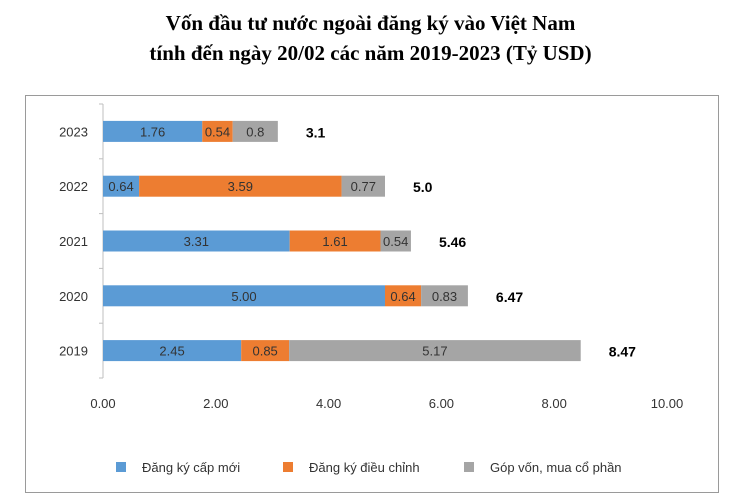  I want to click on bar-value-label: 1.61, so click(334, 241).